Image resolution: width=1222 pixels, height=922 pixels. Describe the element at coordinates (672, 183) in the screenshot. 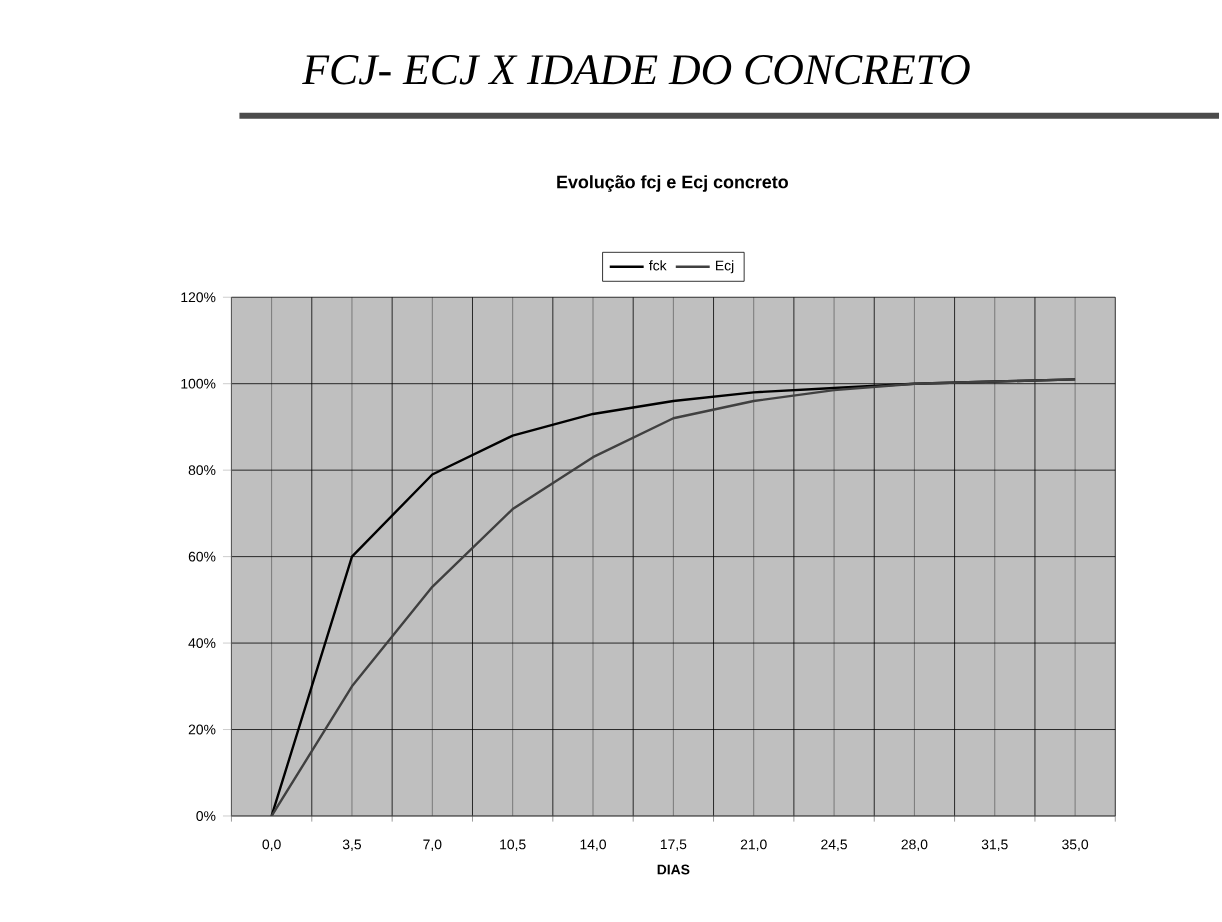

I see `chart-subtitle: Evolução fcj e Ecj concreto` at that location.